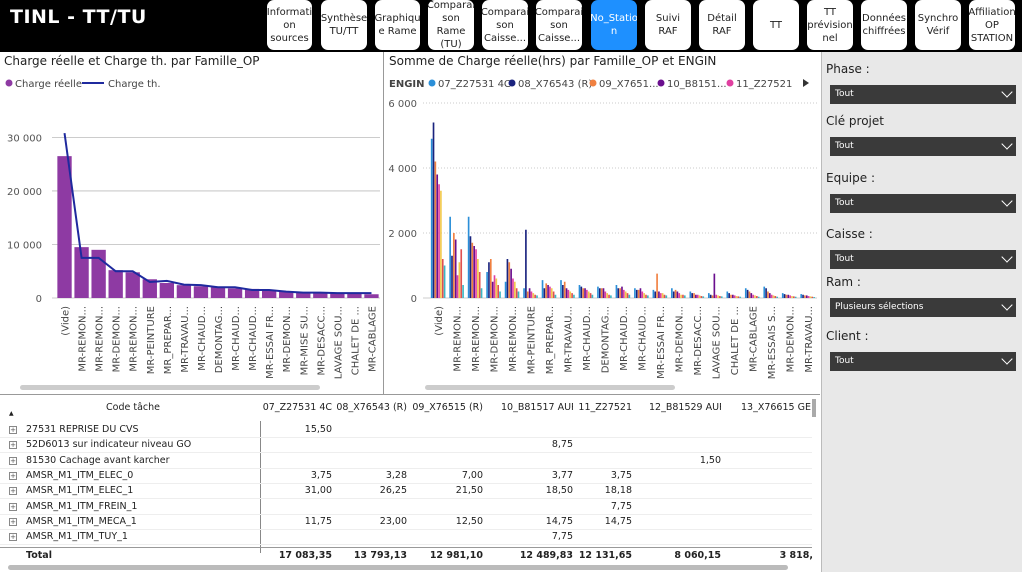 This screenshot has height=572, width=1022. I want to click on col-header: 11_Z27521, so click(596, 407).